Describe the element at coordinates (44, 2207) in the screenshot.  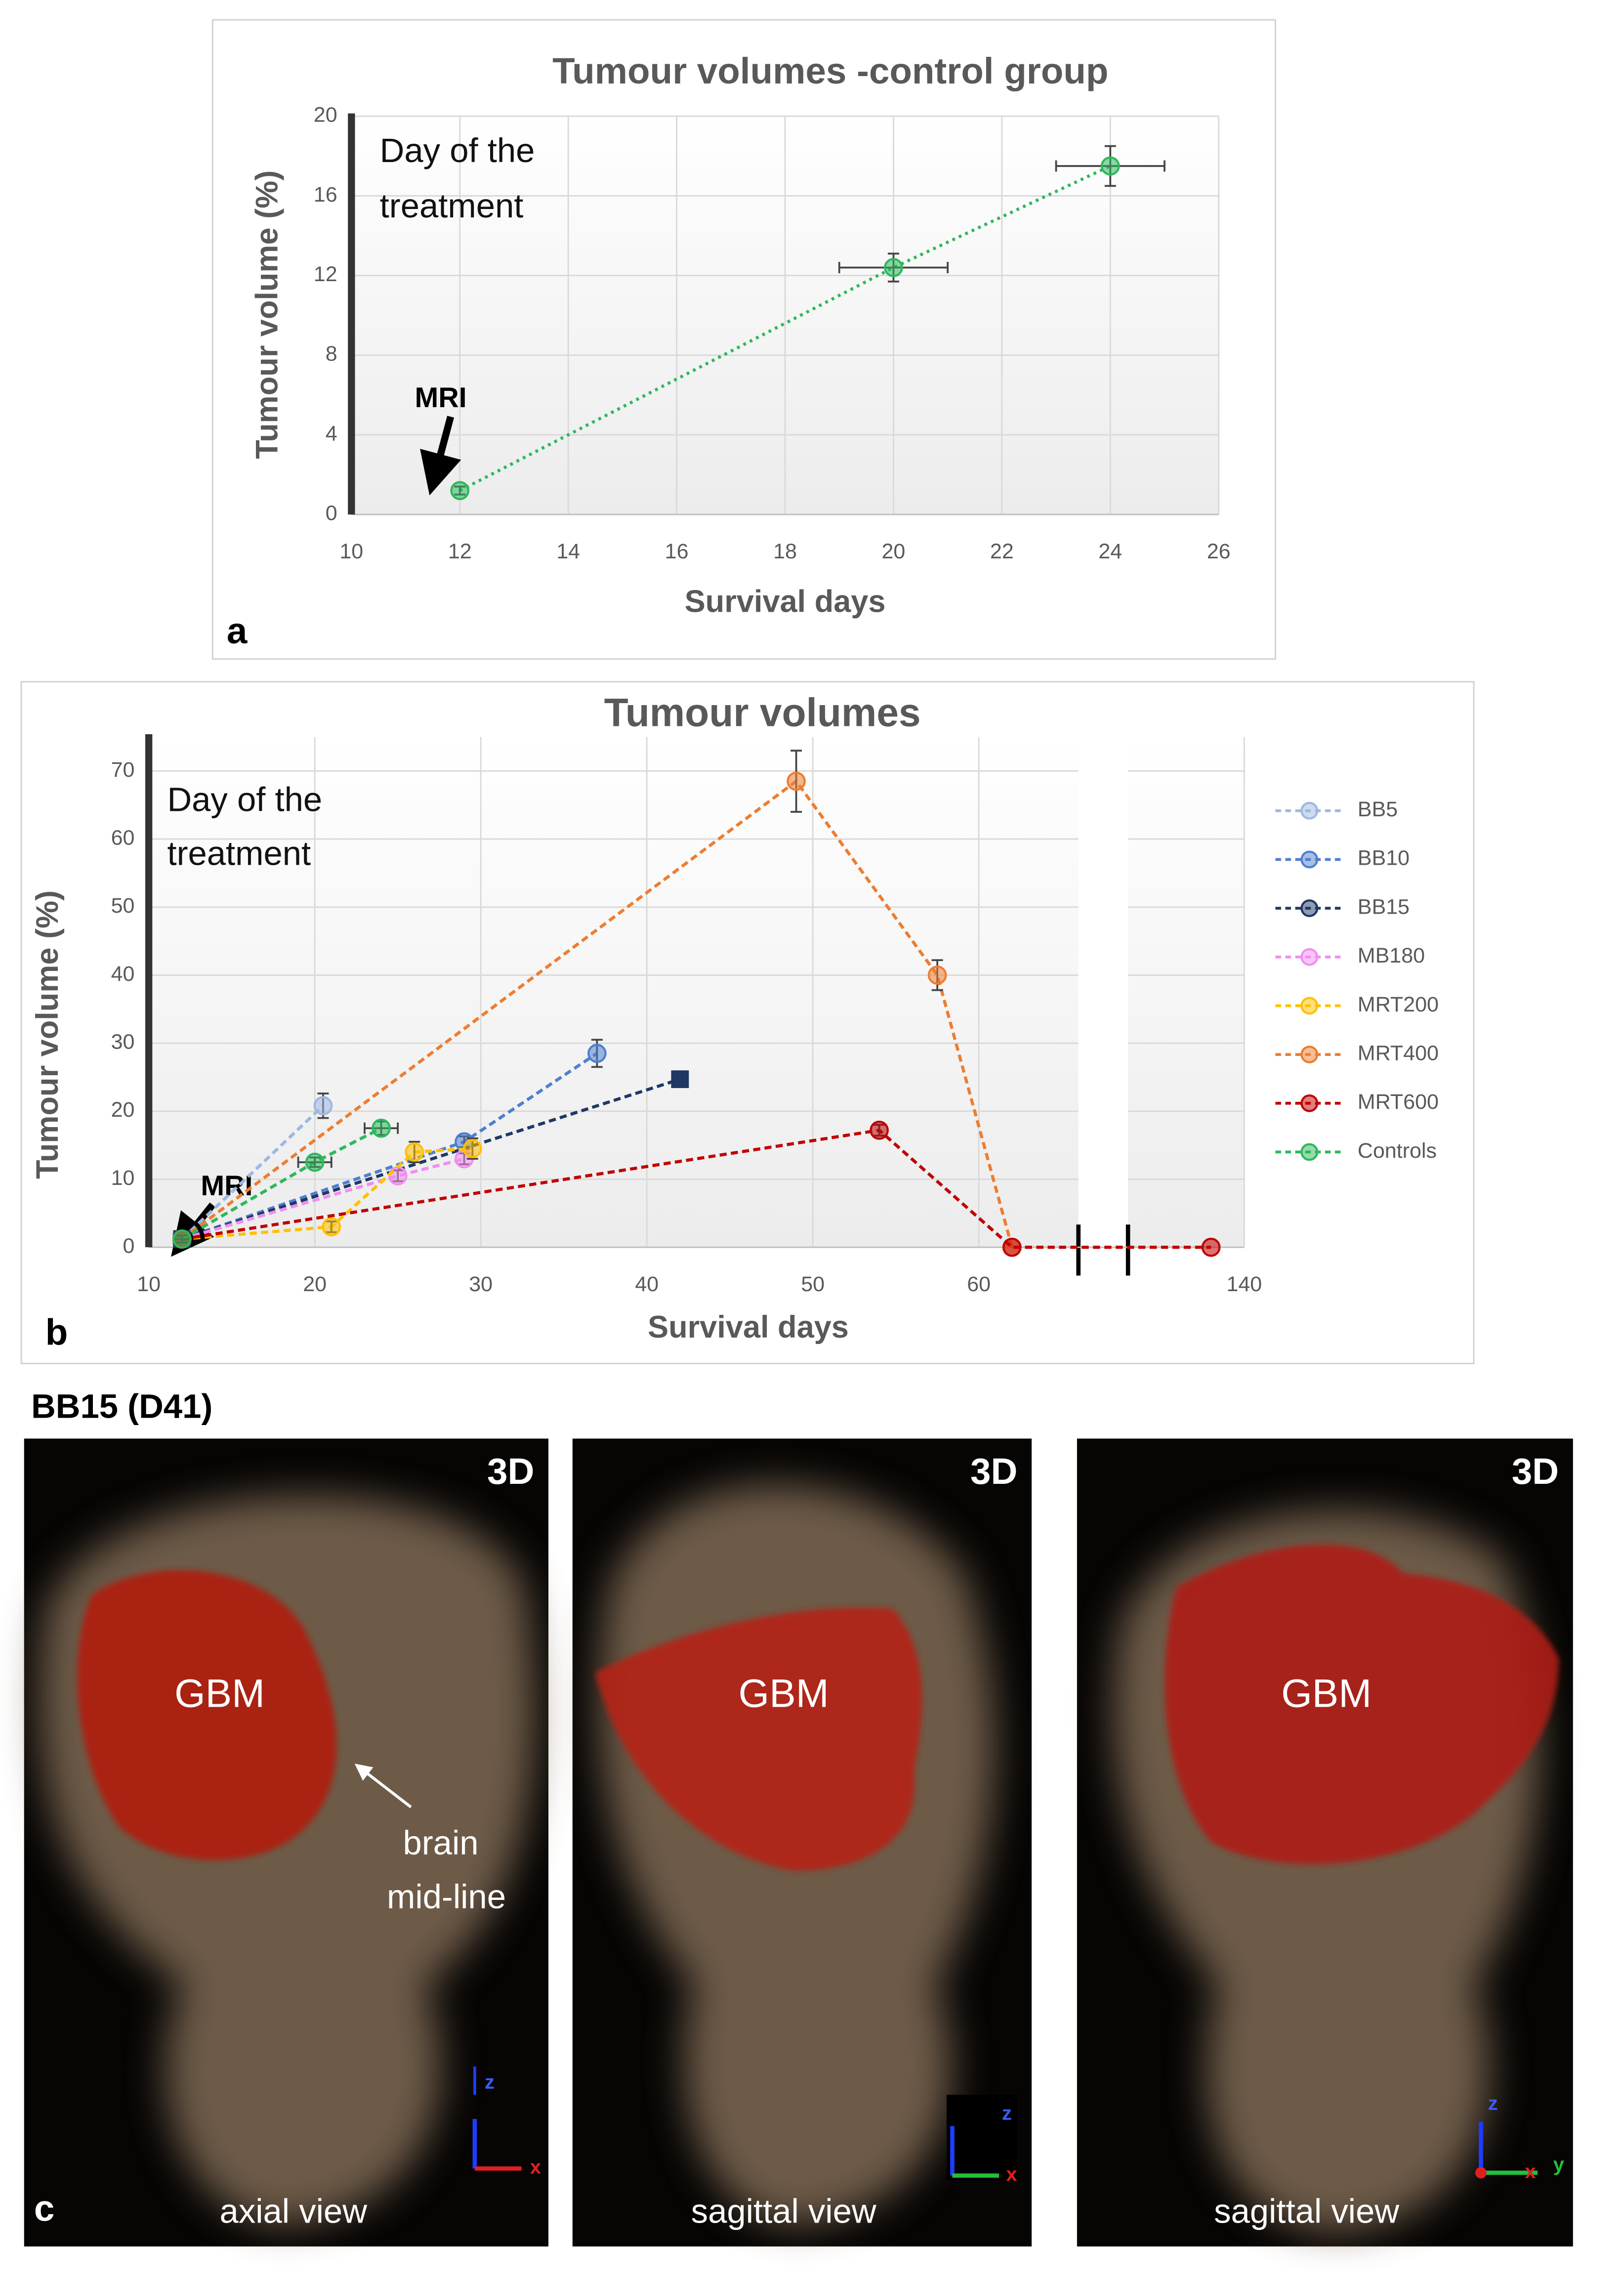
I see `panel-label: c` at that location.